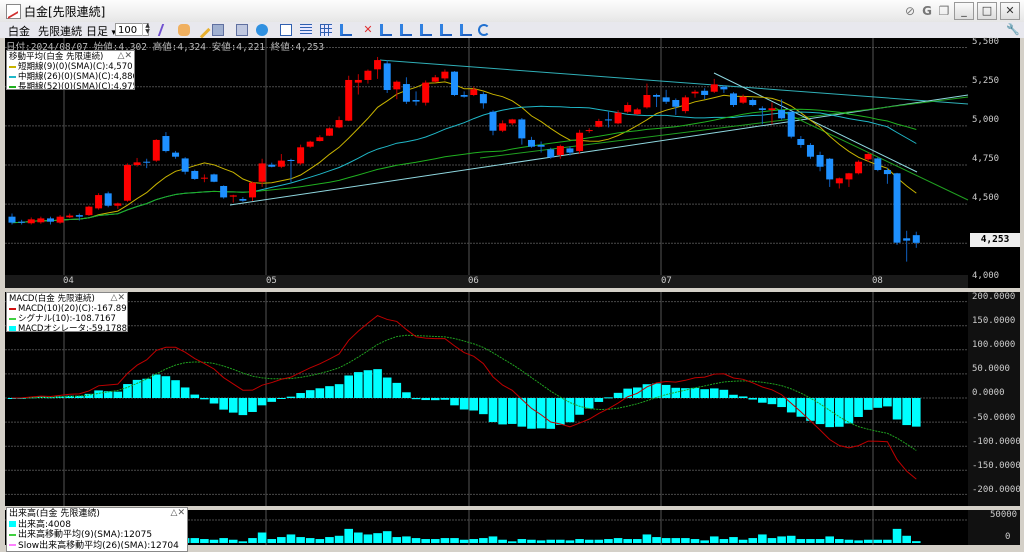 The image size is (1024, 552). Describe the element at coordinates (202, 30) in the screenshot. I see `pencil-icon` at that location.